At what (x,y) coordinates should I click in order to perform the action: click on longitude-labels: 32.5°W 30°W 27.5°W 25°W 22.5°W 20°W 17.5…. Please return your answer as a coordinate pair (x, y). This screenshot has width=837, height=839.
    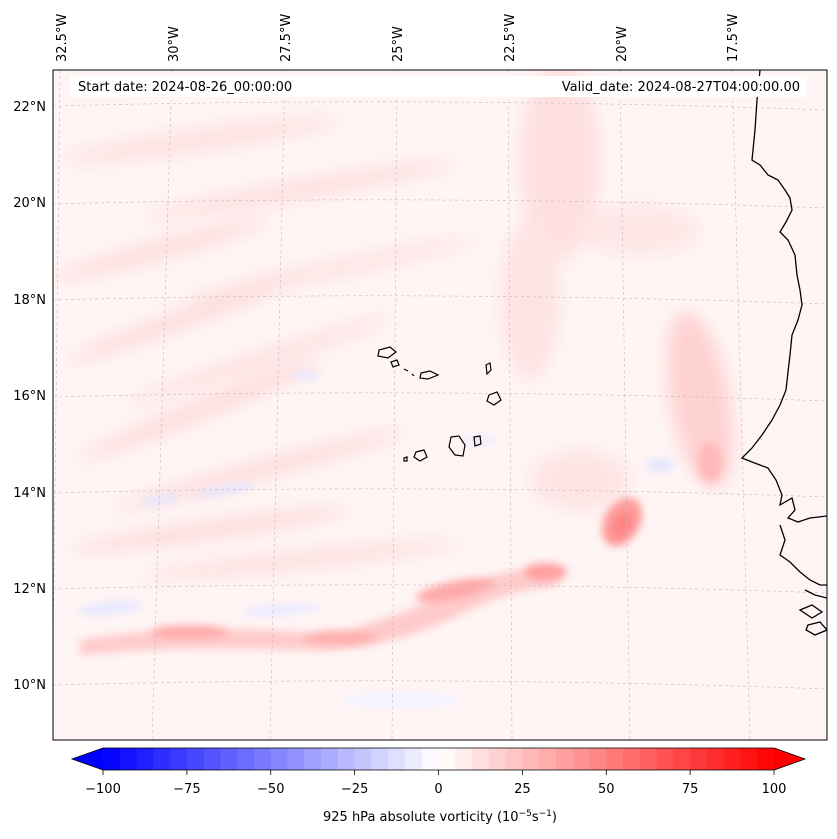
    Looking at the image, I should click on (398, 38).